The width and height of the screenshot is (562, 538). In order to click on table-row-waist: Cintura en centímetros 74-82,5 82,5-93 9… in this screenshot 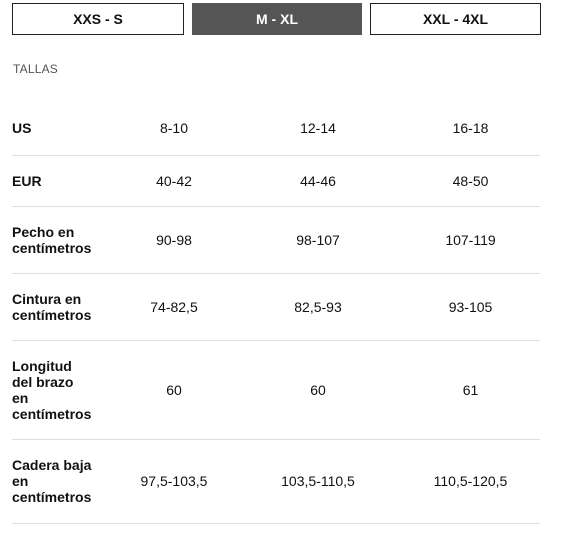, I will do `click(276, 307)`.